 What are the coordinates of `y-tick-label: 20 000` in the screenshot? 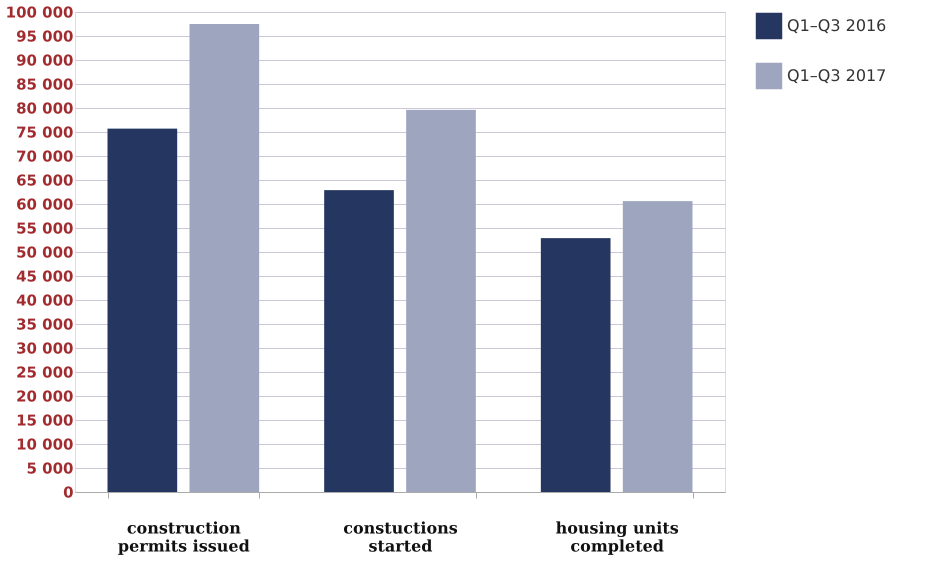 It's located at (45, 397).